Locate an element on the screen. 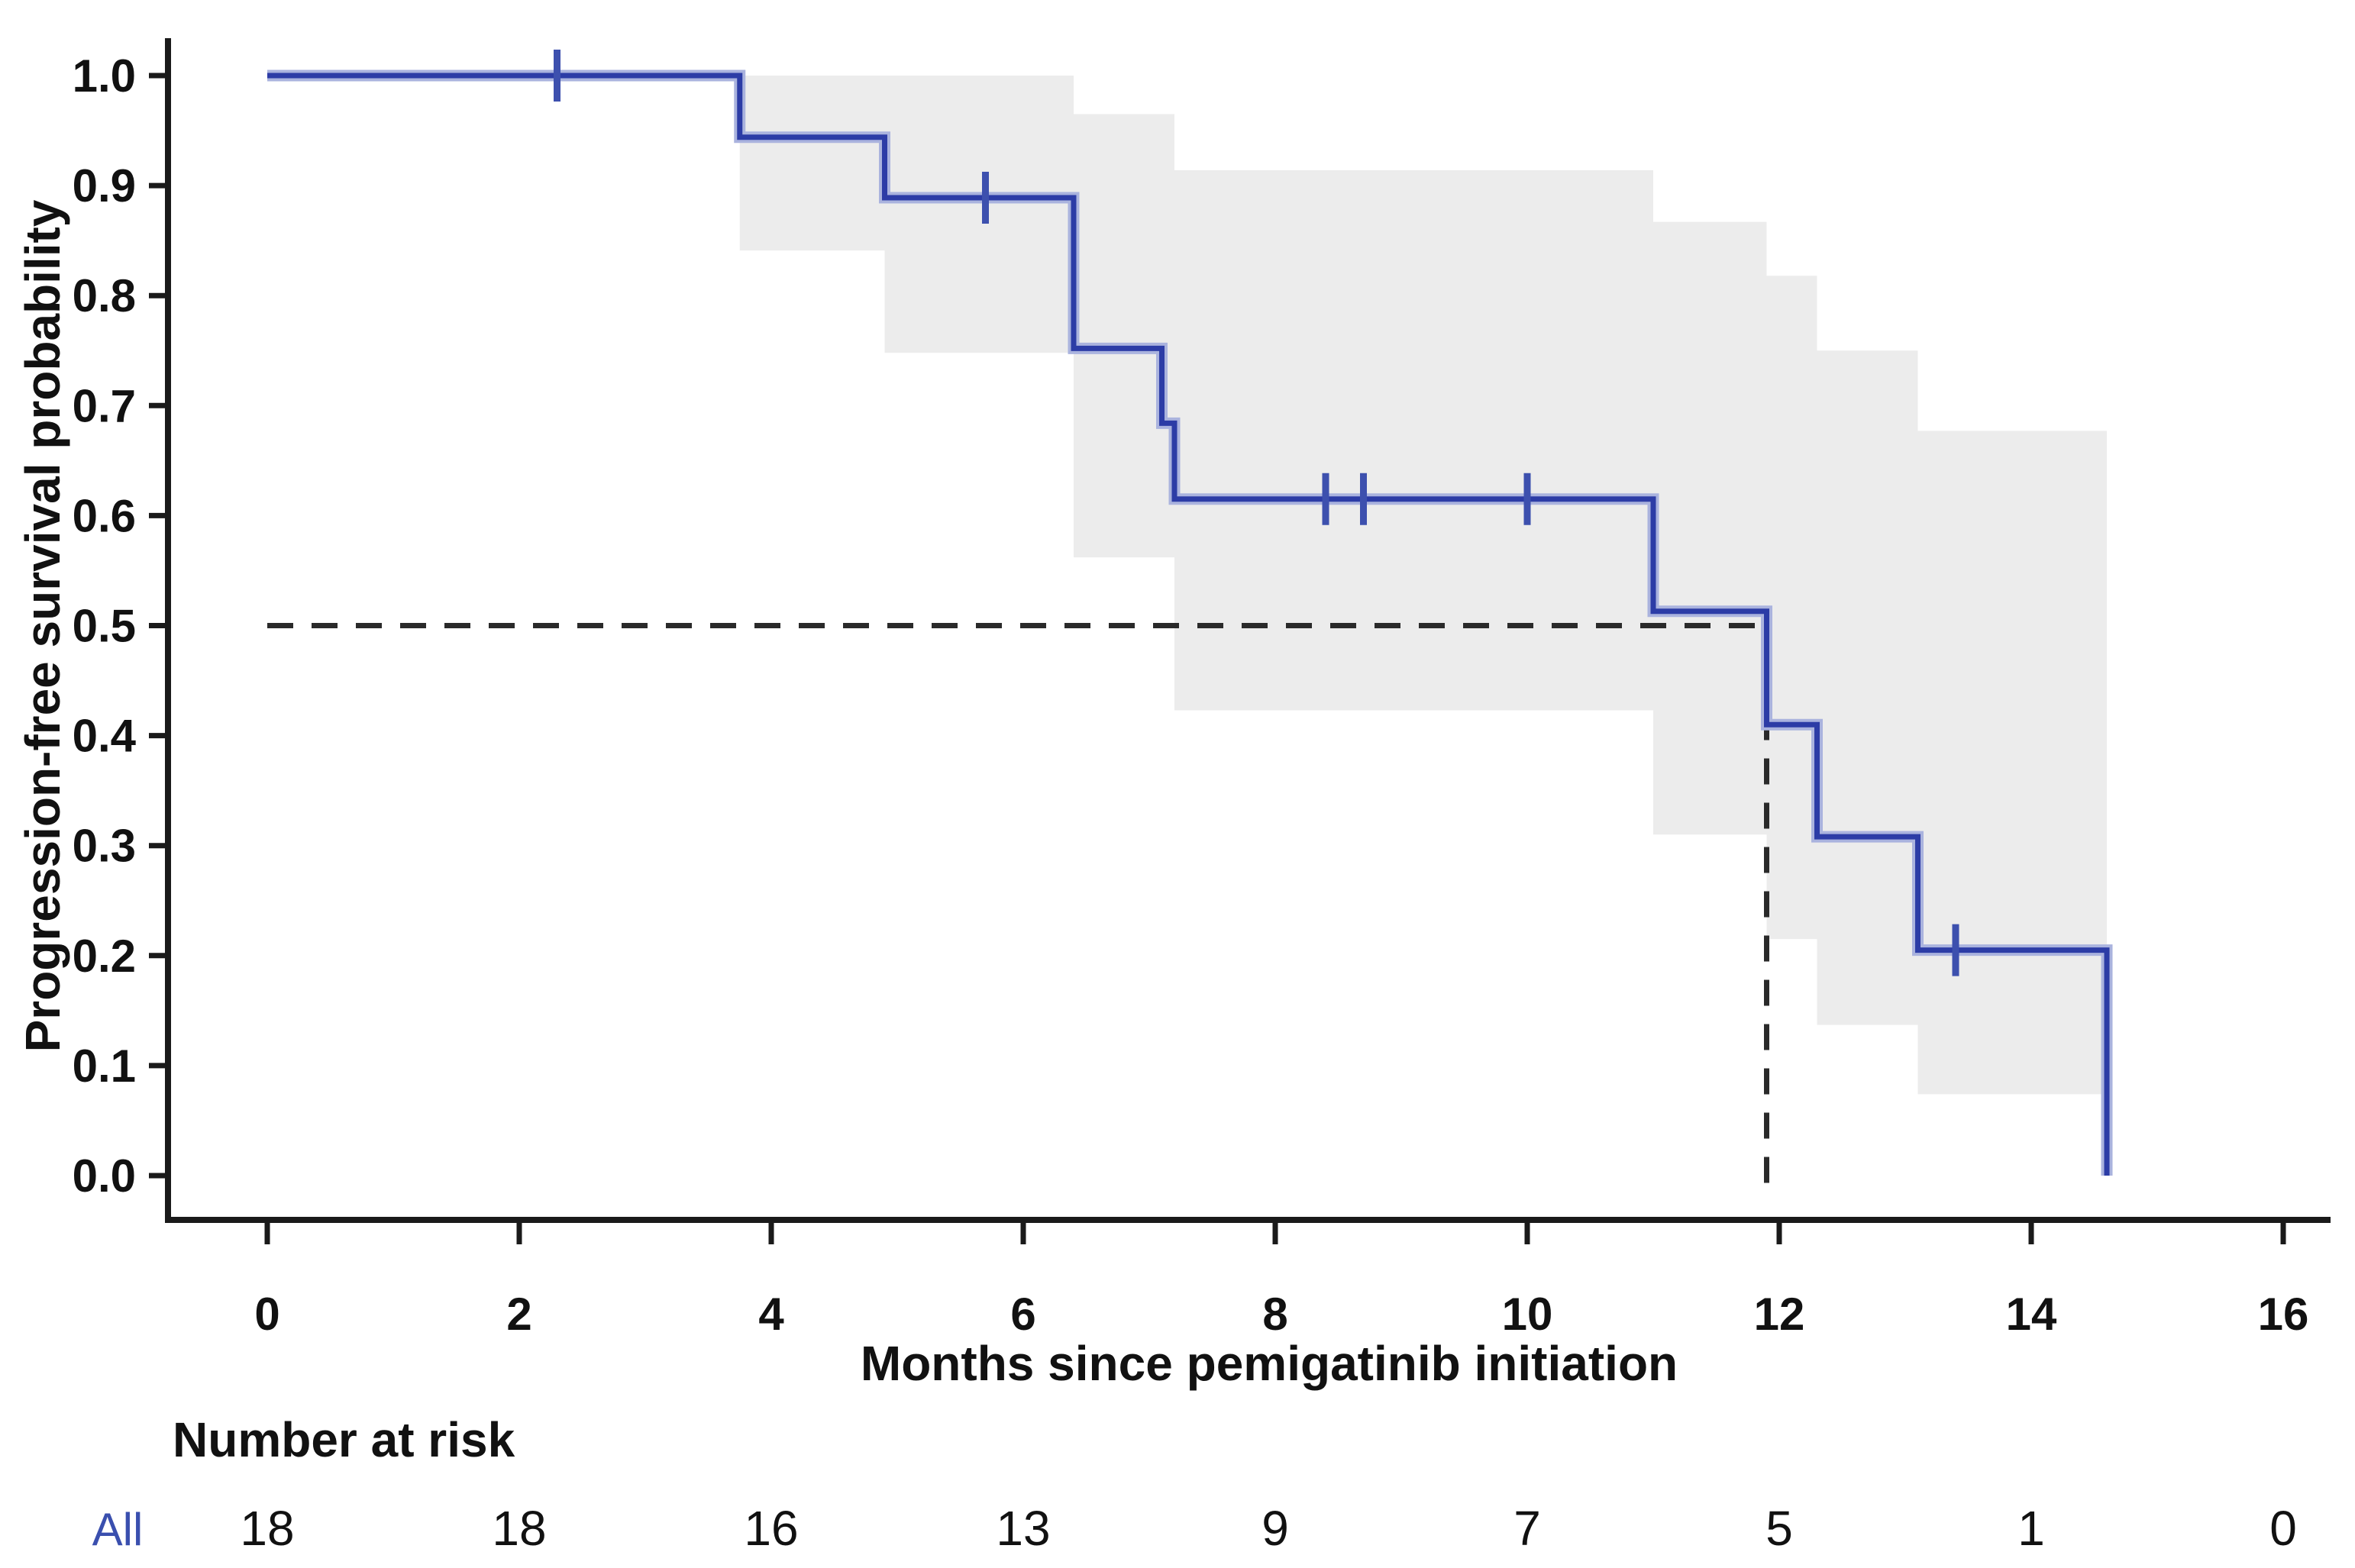 Image resolution: width=2355 pixels, height=1568 pixels. y-tick-label: 0.8 is located at coordinates (104, 295).